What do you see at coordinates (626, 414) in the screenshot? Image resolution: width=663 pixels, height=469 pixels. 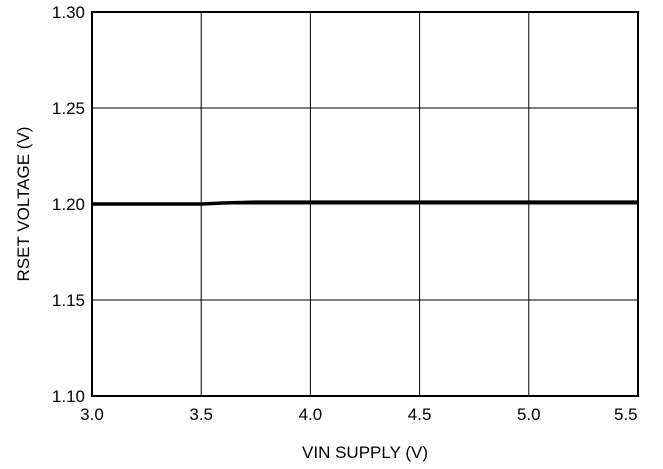 I see `x-tick-label: 5.5` at bounding box center [626, 414].